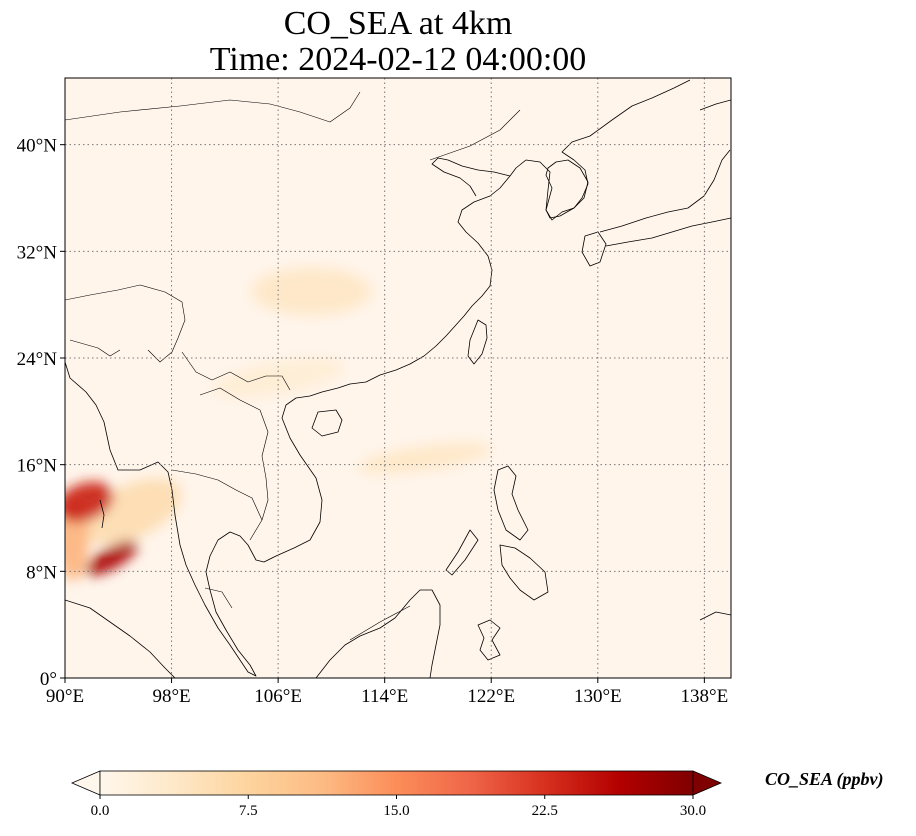 The width and height of the screenshot is (916, 836). What do you see at coordinates (693, 811) in the screenshot?
I see `colorbar-tick-label: 30.0` at bounding box center [693, 811].